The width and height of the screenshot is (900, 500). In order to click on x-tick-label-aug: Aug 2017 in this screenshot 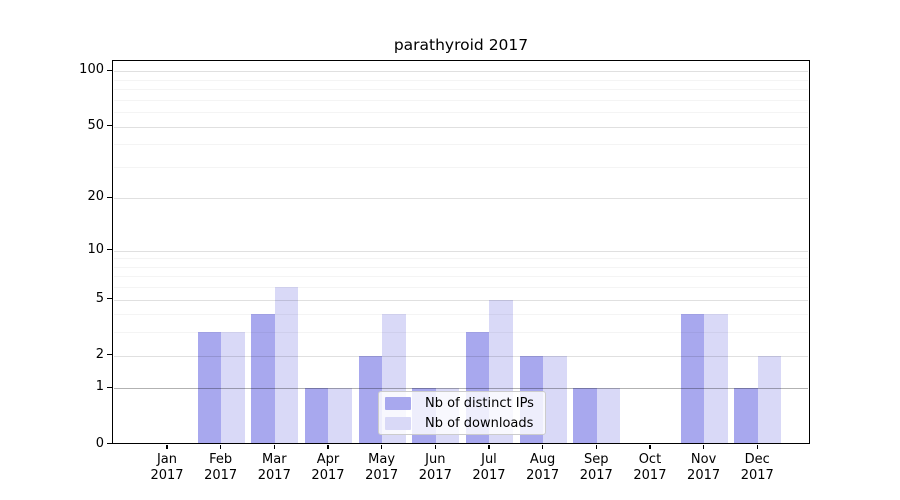, I will do `click(543, 467)`.